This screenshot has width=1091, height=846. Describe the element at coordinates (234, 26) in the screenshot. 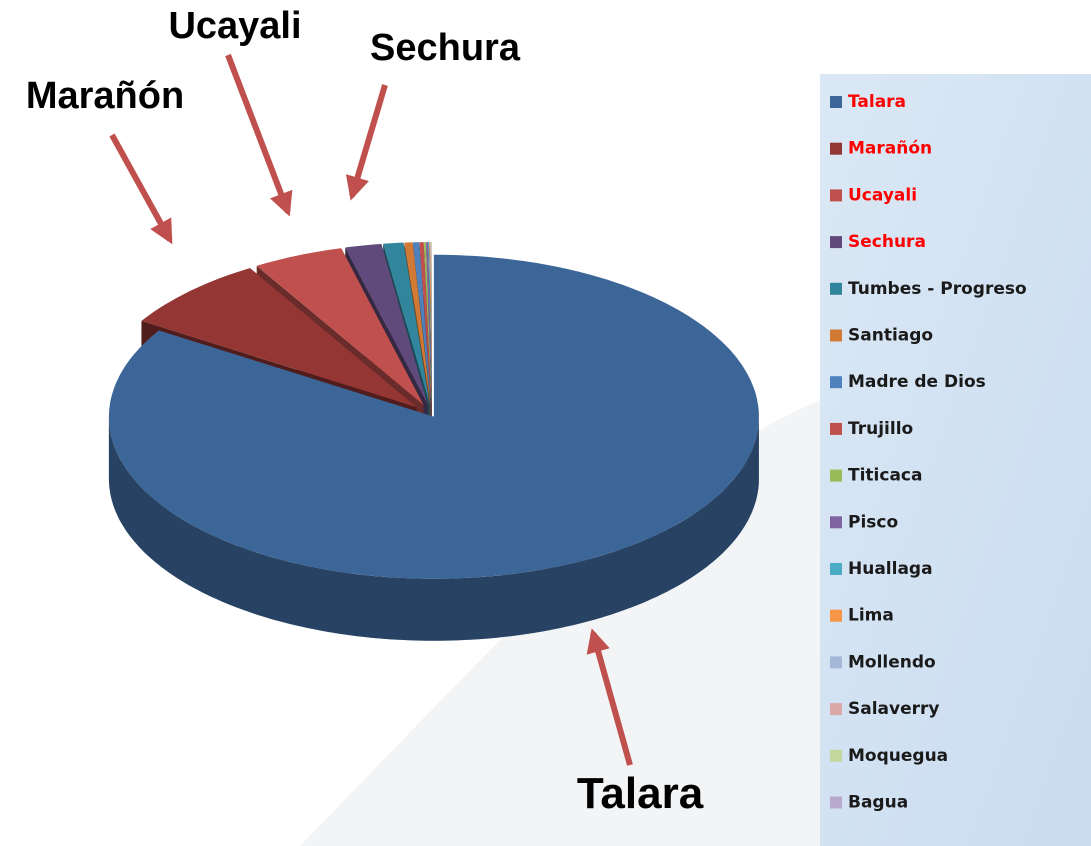

I see `annotation: Ucayali` at that location.